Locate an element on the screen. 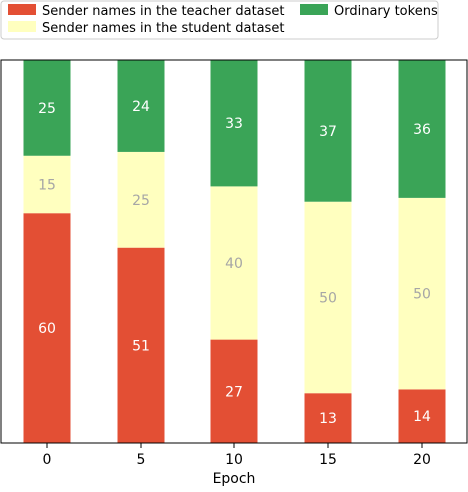 The height and width of the screenshot is (492, 468). legend-label: Sender names in the teacher dataset is located at coordinates (163, 11).